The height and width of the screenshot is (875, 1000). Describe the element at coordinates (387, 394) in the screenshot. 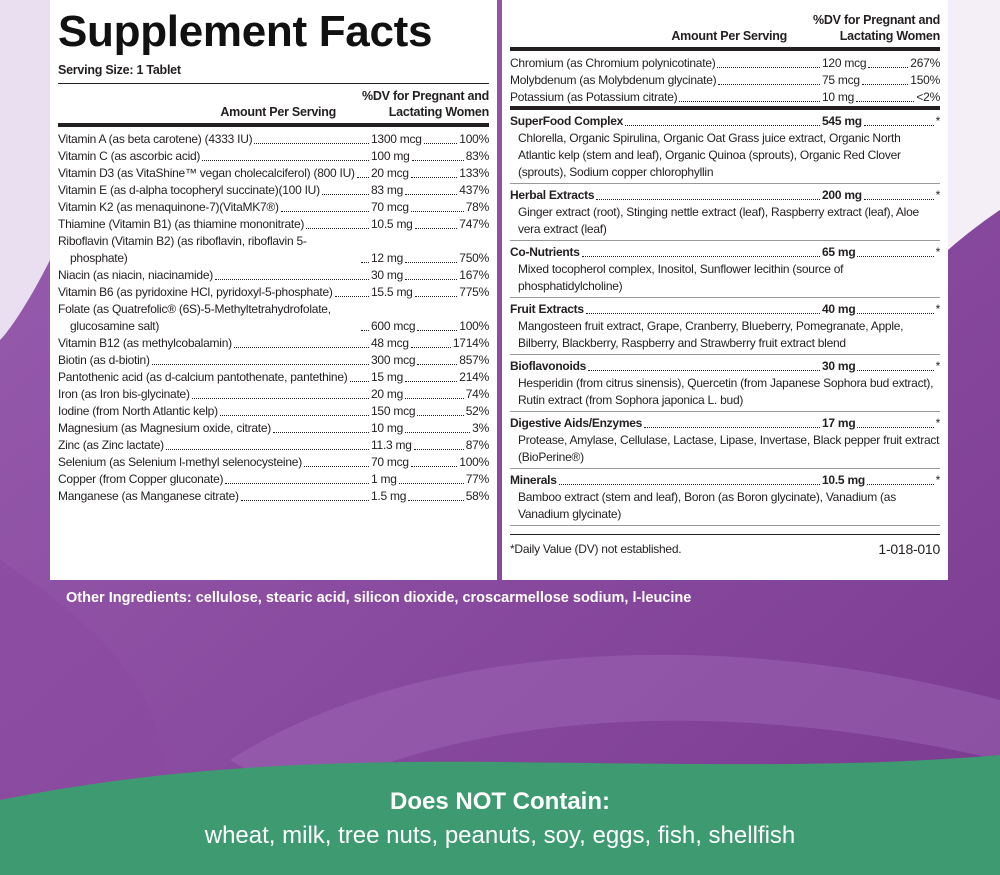

I see `amount: 20 mg` at that location.